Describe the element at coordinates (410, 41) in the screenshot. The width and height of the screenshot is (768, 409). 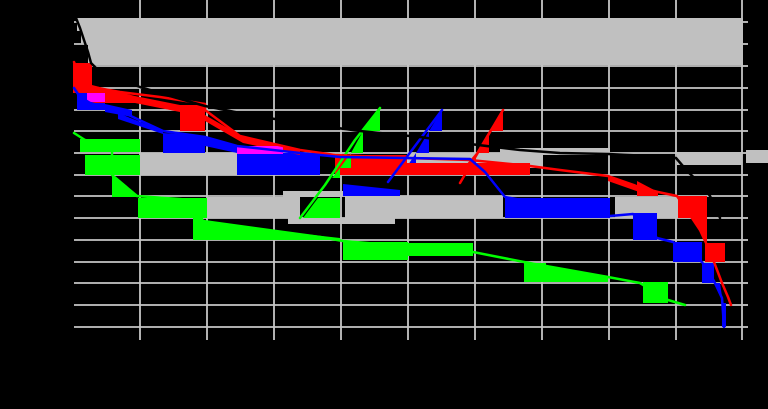
I see `gray-top-bar` at that location.